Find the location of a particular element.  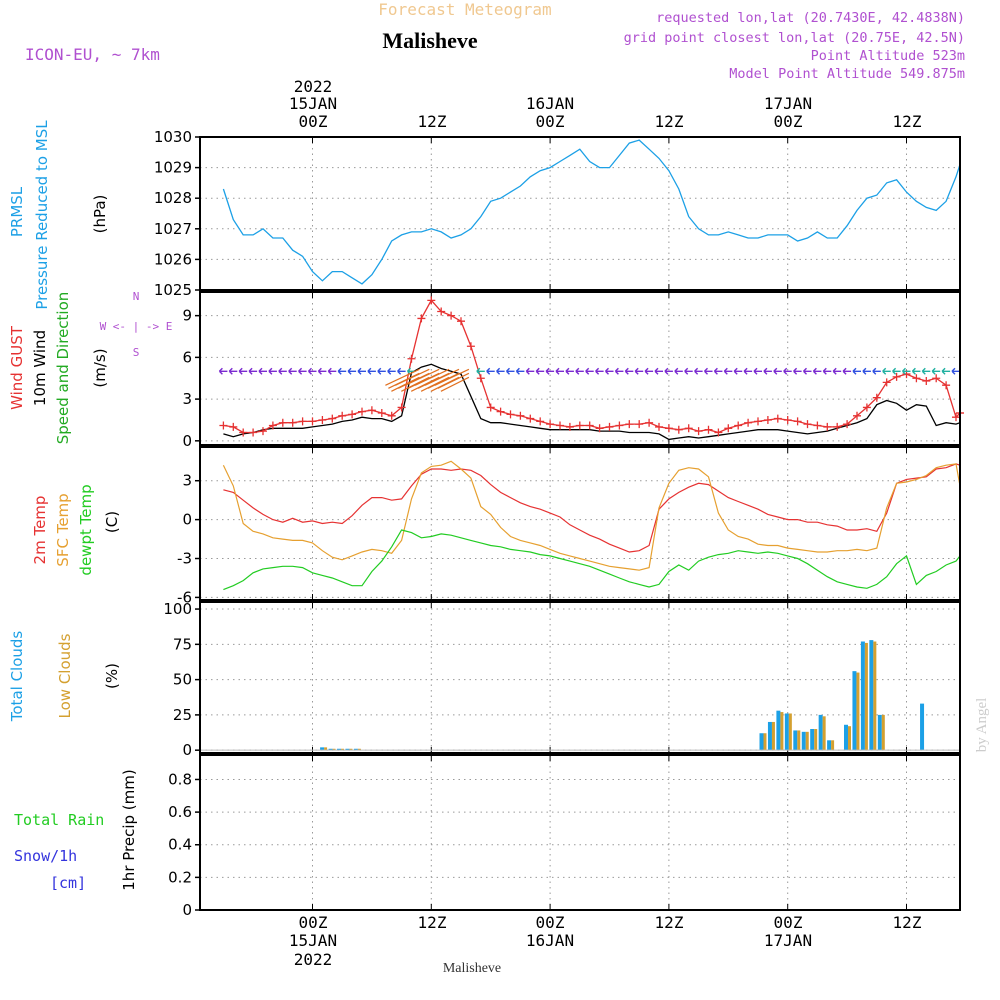

precipitation-frame is located at coordinates (580, 832).